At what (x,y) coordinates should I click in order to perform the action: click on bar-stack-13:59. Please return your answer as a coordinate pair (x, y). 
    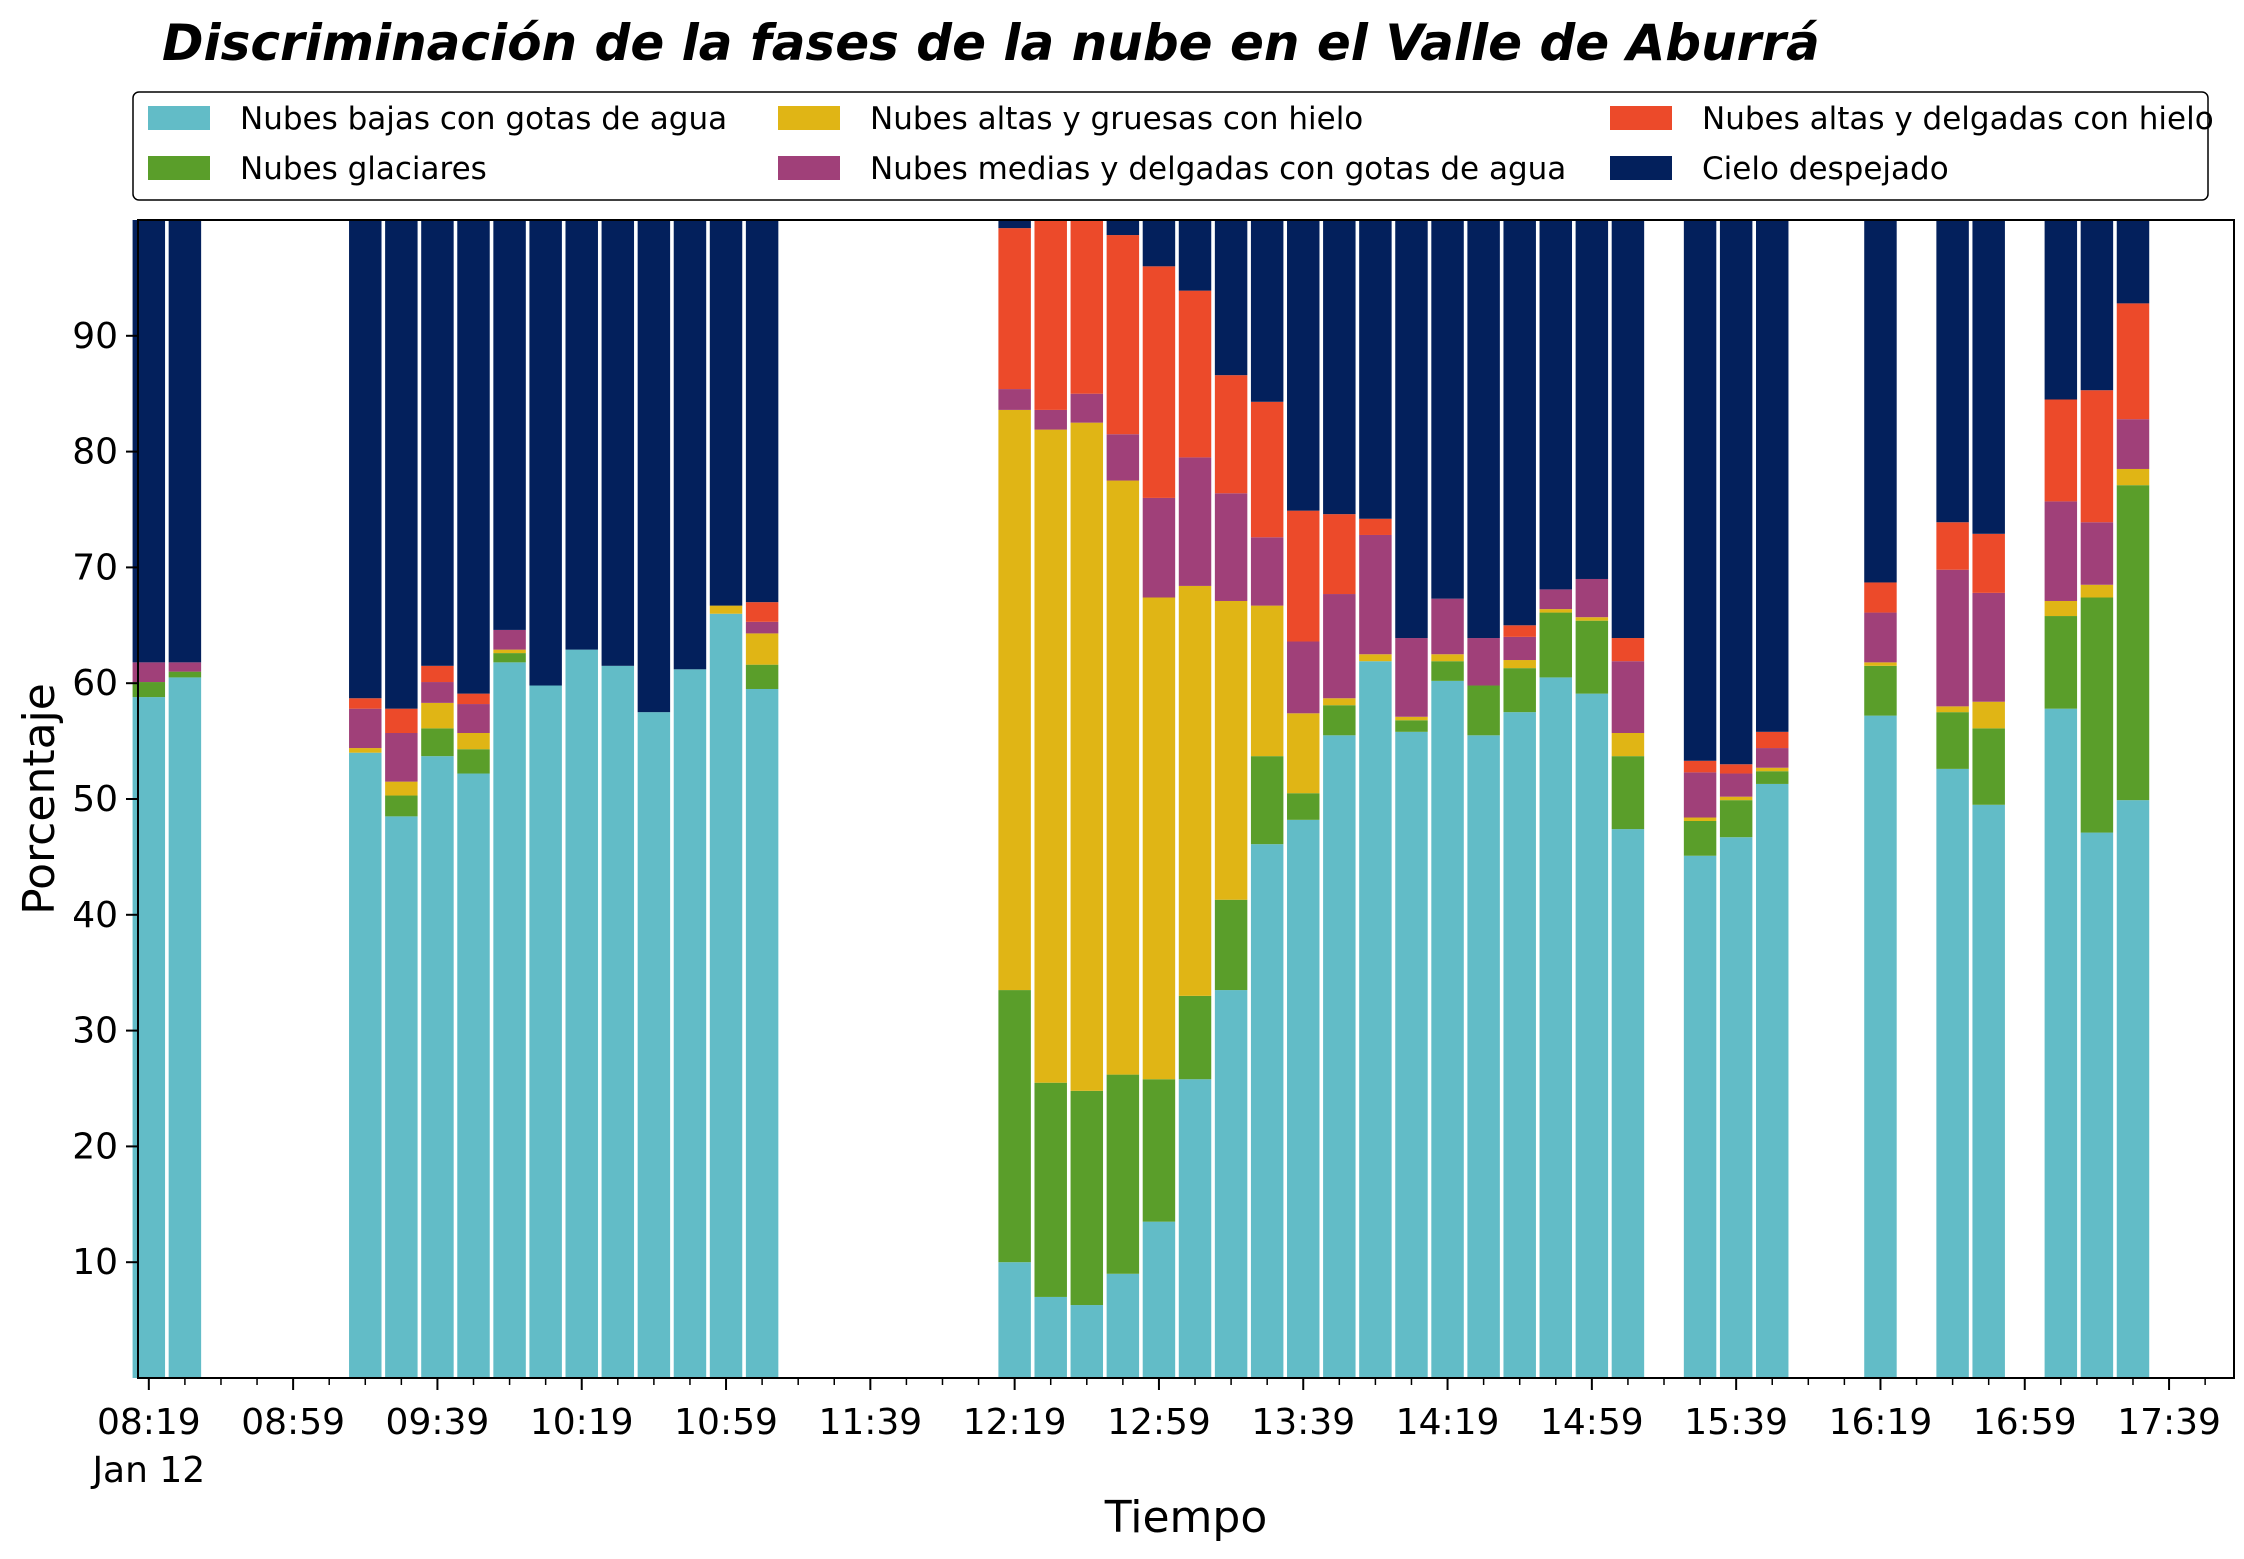
    Looking at the image, I should click on (1375, 799).